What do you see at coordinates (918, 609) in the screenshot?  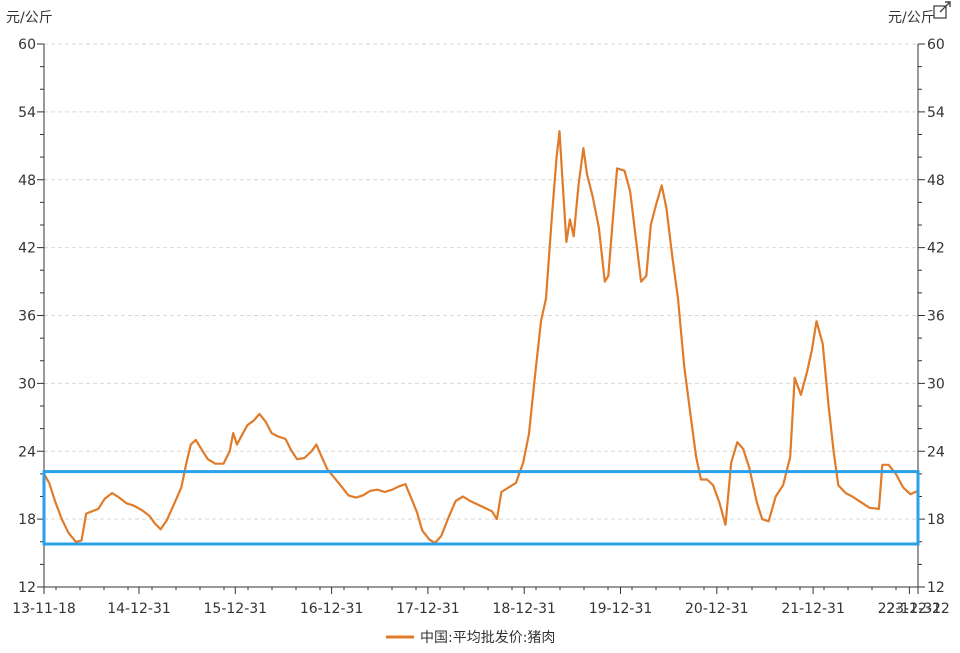 I see `x-tick-label: 23-12-22` at bounding box center [918, 609].